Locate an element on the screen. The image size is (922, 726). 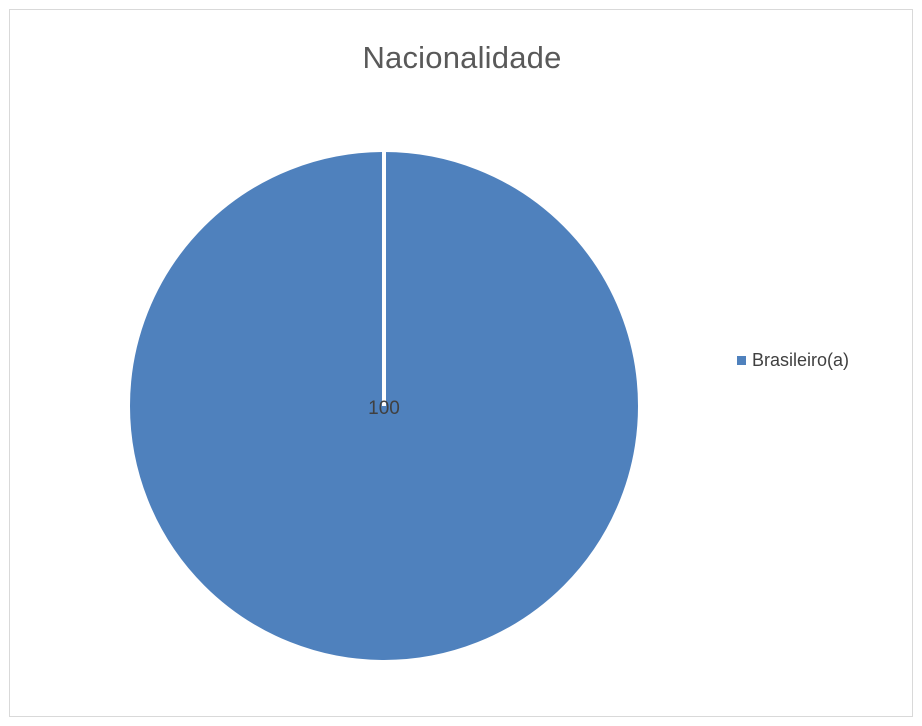
chart-title: Nacionalidade is located at coordinates (462, 57).